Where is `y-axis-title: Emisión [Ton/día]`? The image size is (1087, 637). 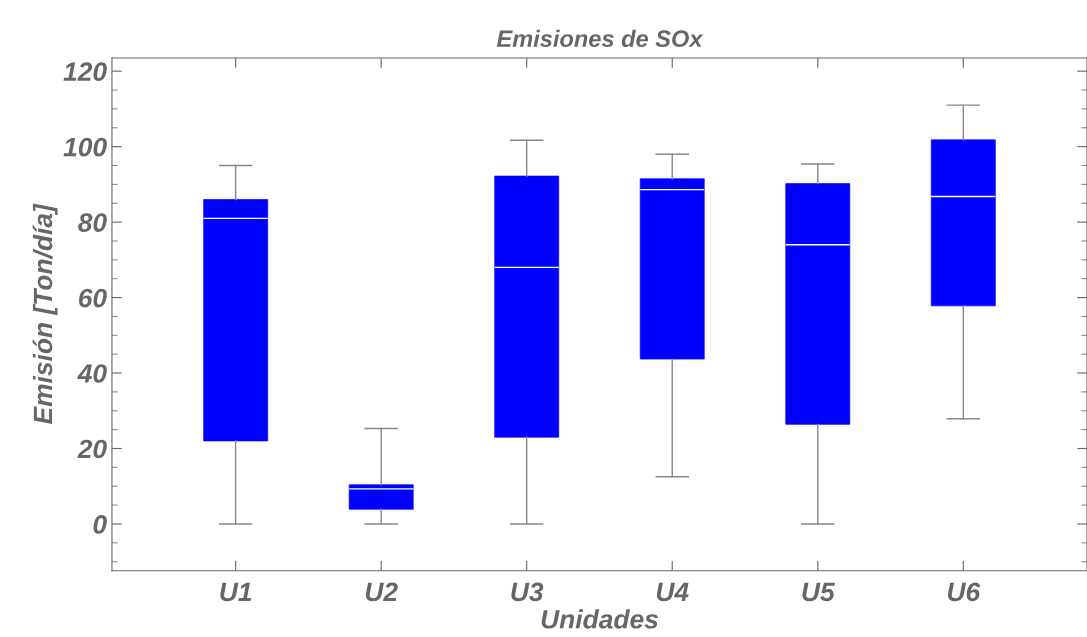 y-axis-title: Emisión [Ton/día] is located at coordinates (45, 314).